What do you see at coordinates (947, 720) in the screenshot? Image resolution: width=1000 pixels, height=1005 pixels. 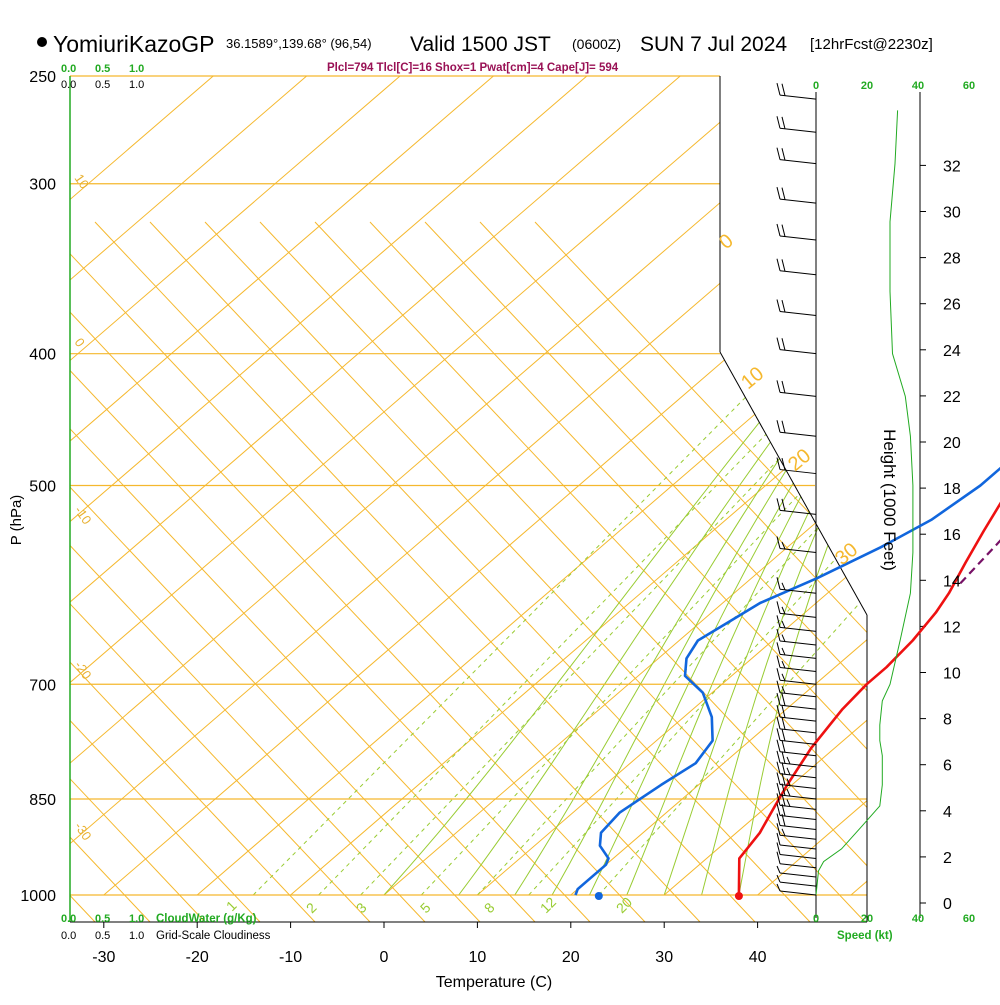 I see `height-tick-label: 8` at bounding box center [947, 720].